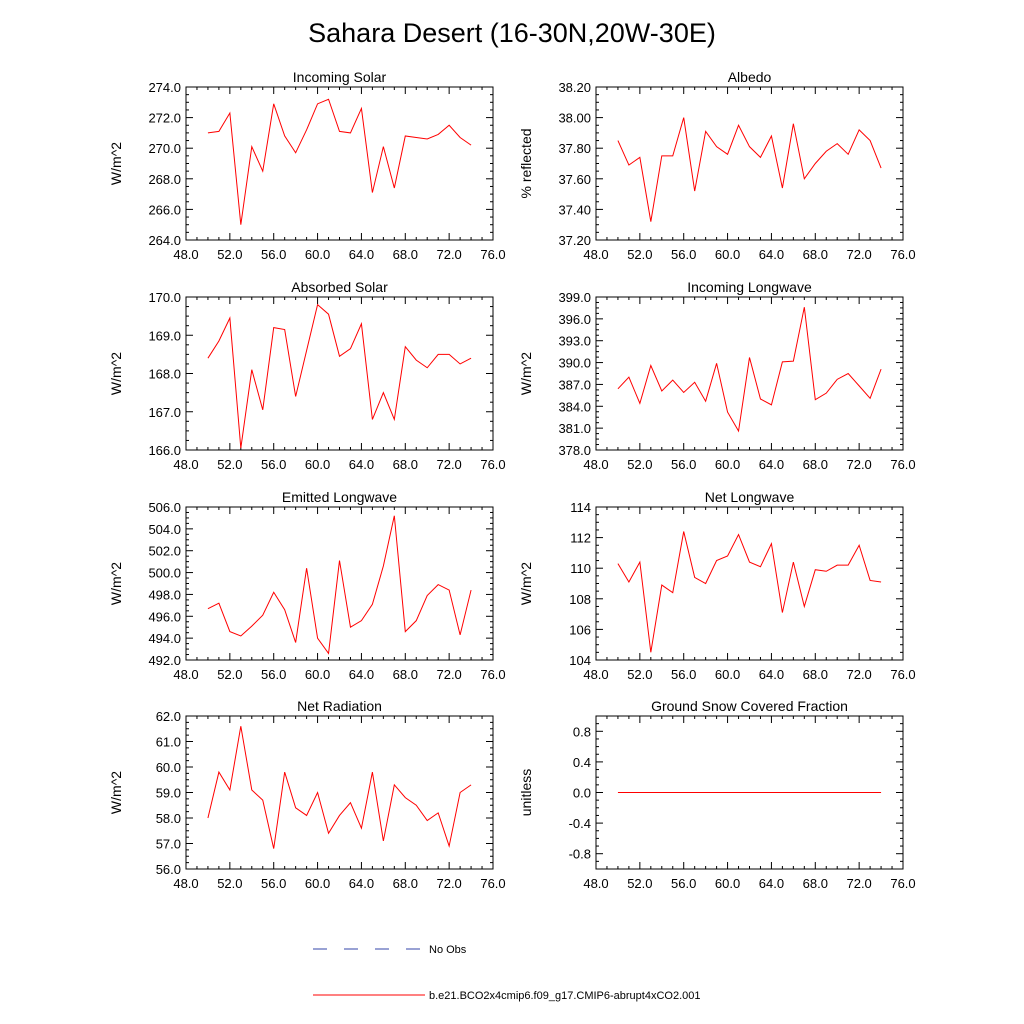 This screenshot has width=1024, height=1024. What do you see at coordinates (339, 287) in the screenshot?
I see `panel-title: Absorbed Solar` at bounding box center [339, 287].